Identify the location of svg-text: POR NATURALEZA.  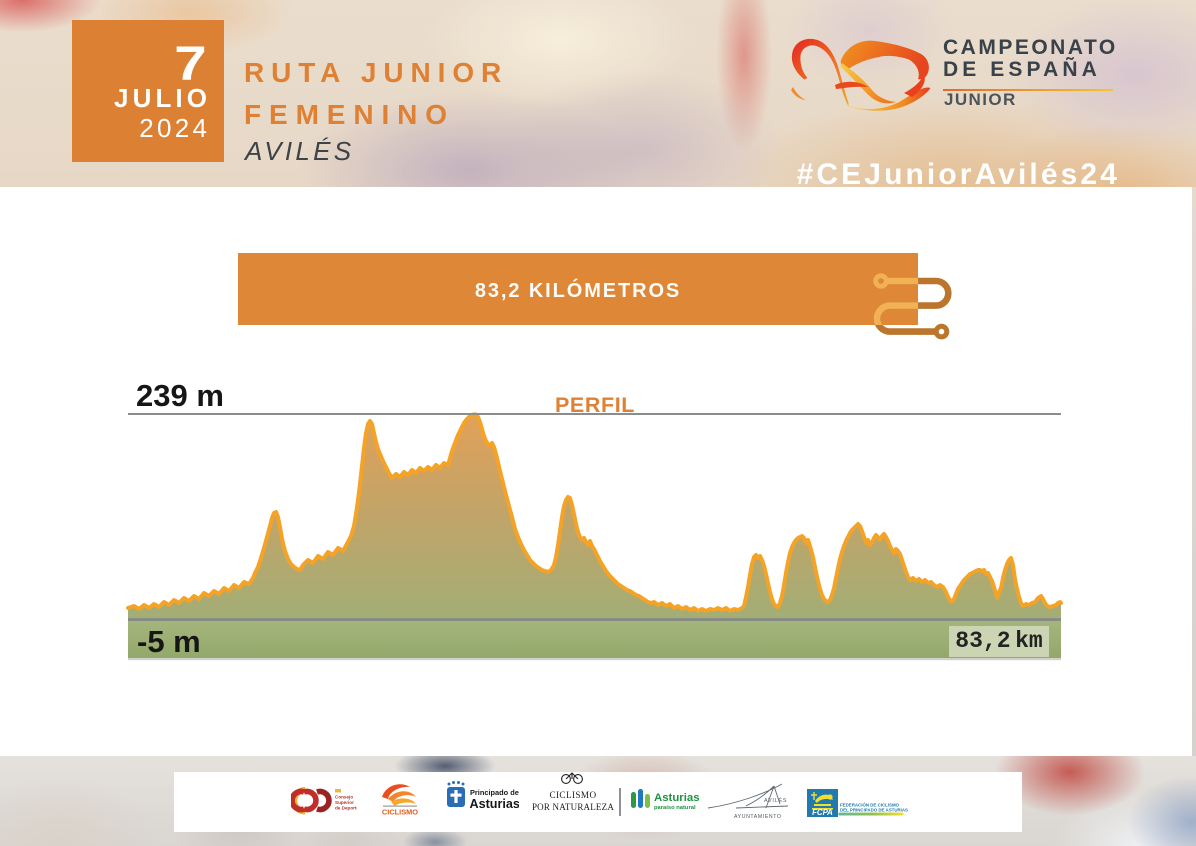
(573, 807).